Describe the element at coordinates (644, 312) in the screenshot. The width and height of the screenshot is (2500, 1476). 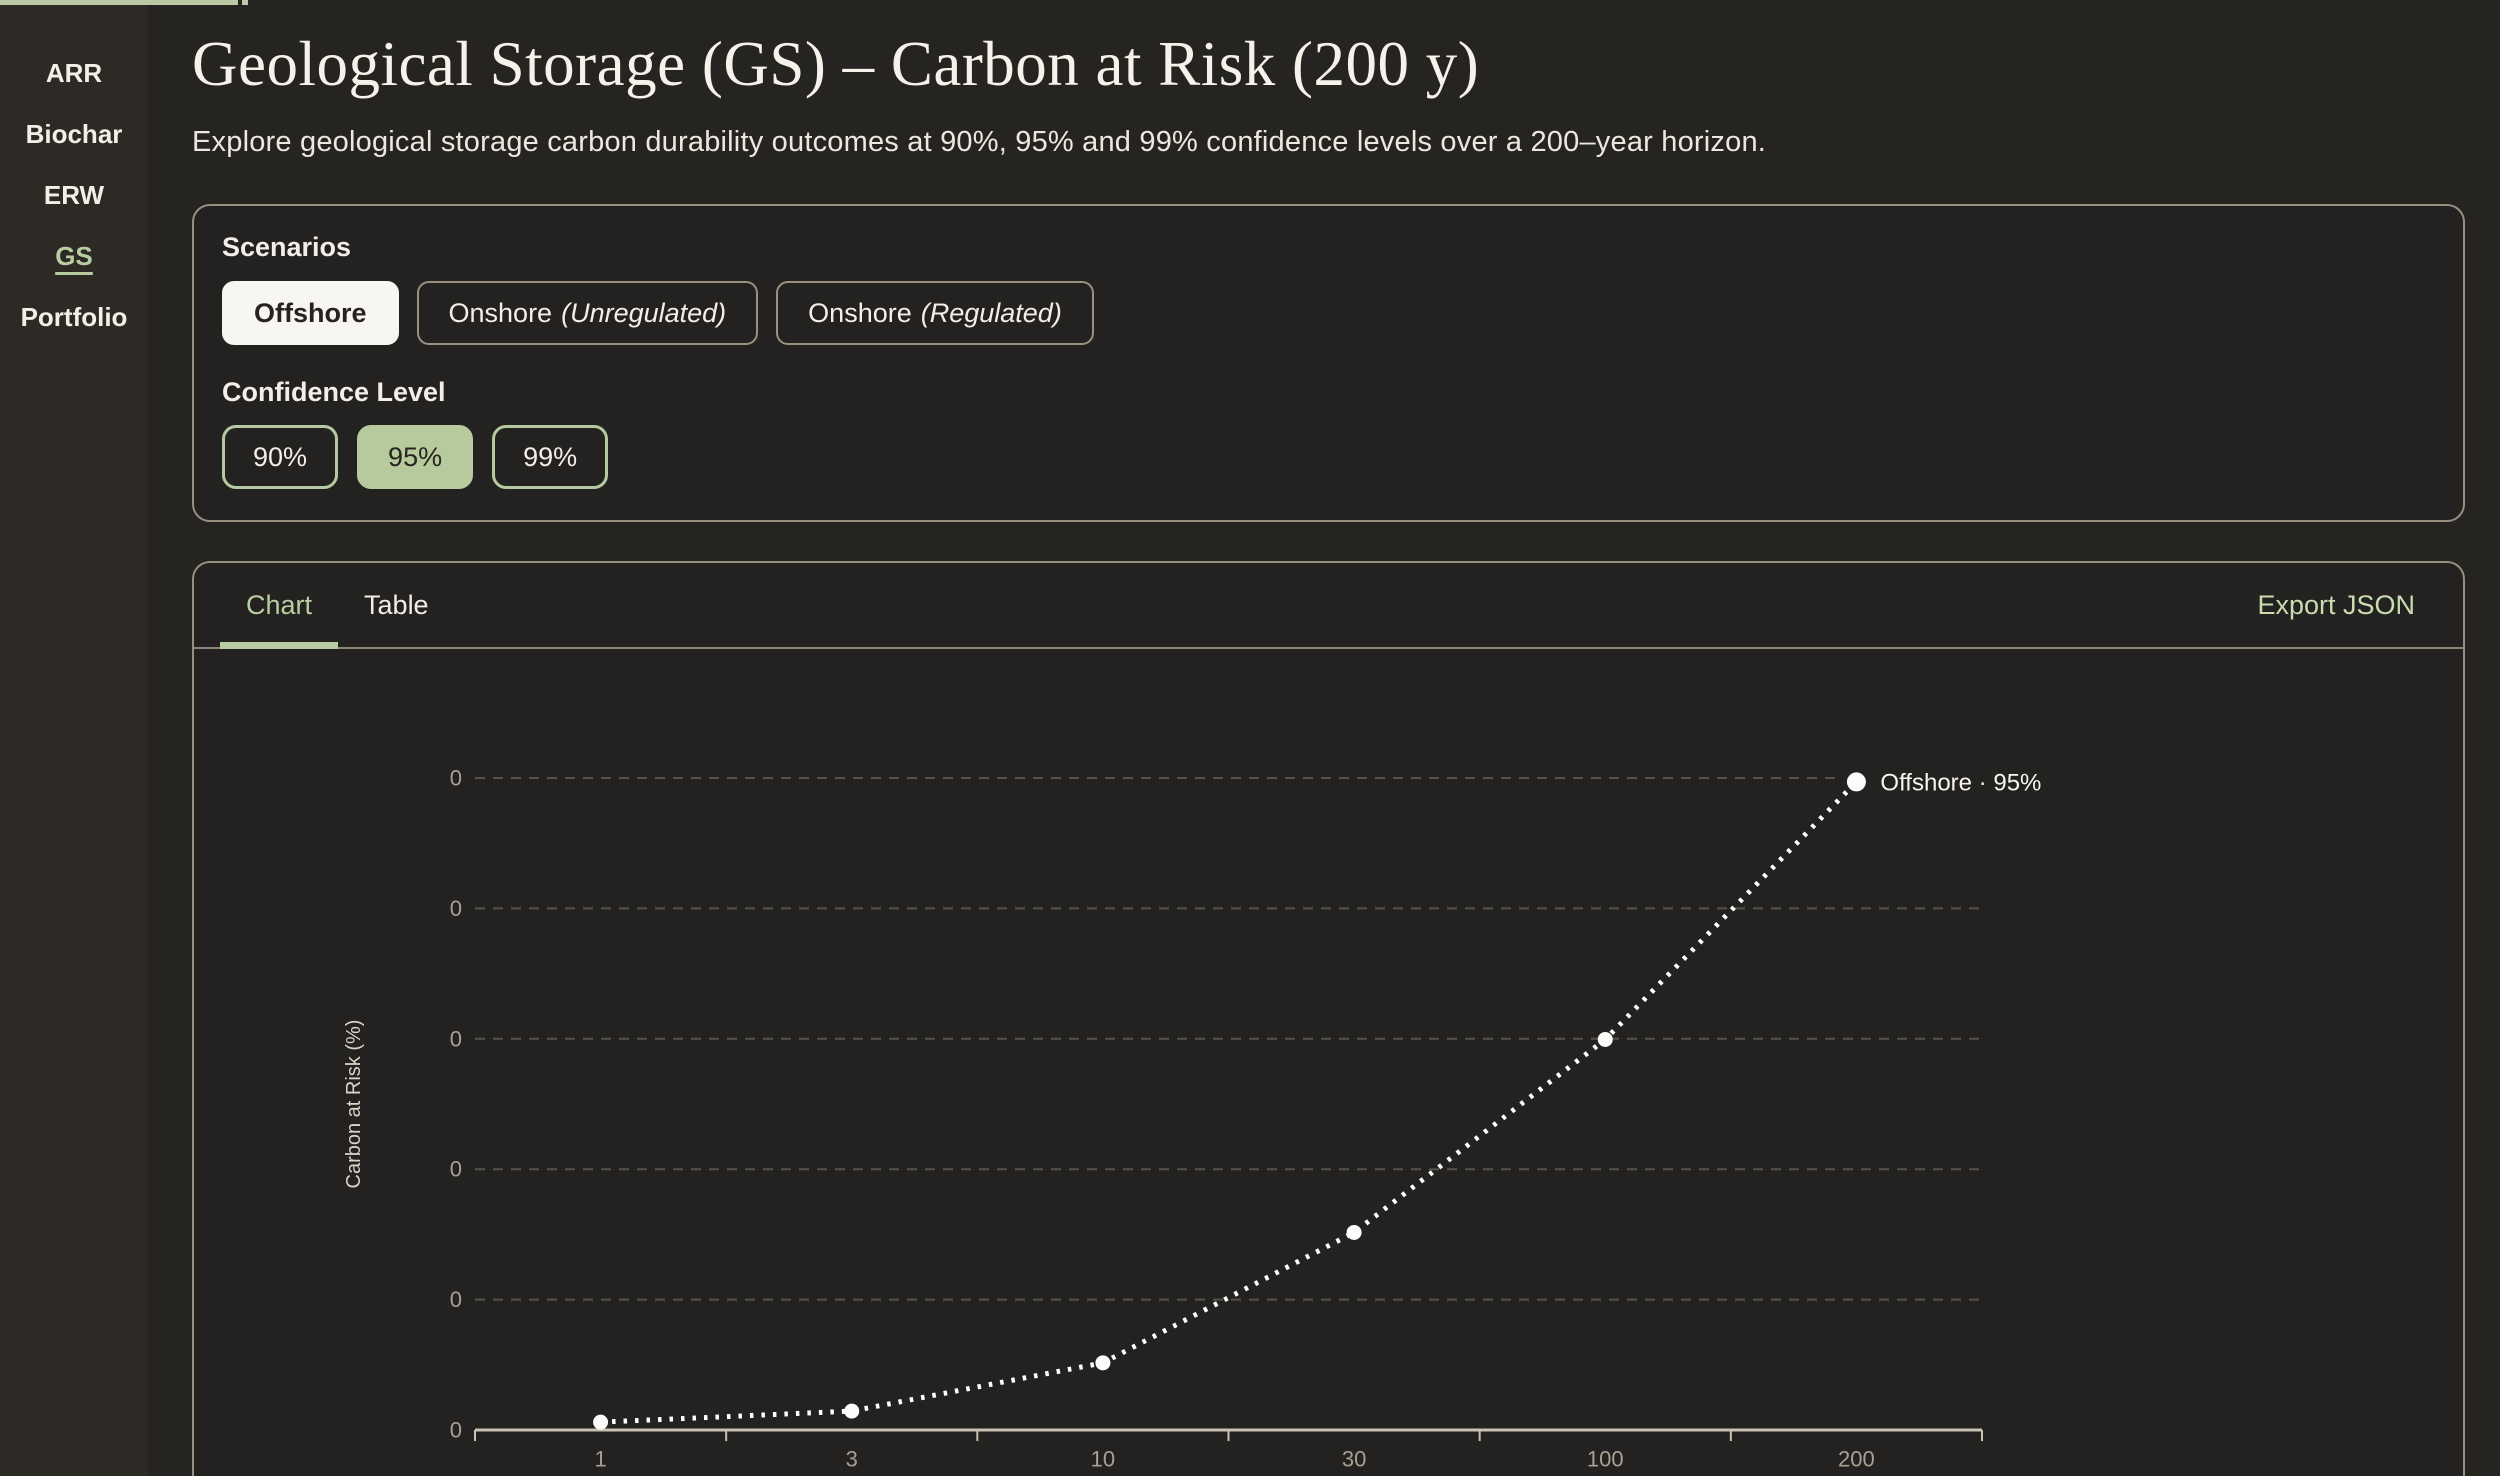
I see `scenario-button-suffix: (Unregulated)` at that location.